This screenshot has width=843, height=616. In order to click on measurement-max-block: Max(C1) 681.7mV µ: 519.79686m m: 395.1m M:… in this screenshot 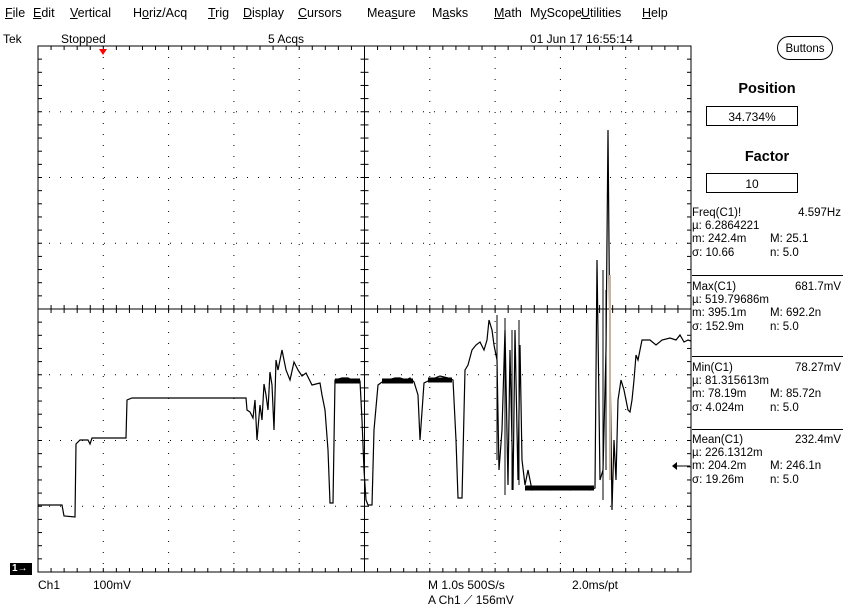, I will do `click(767, 307)`.